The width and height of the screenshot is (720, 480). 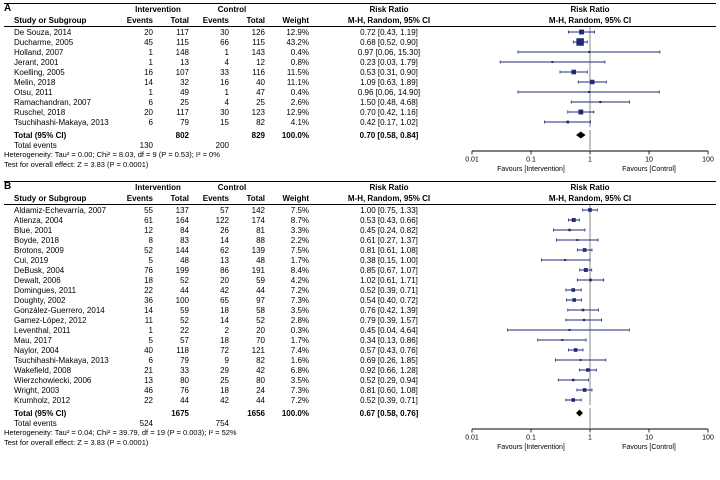 I want to click on study-name: Blue, 2001, so click(x=33, y=230).